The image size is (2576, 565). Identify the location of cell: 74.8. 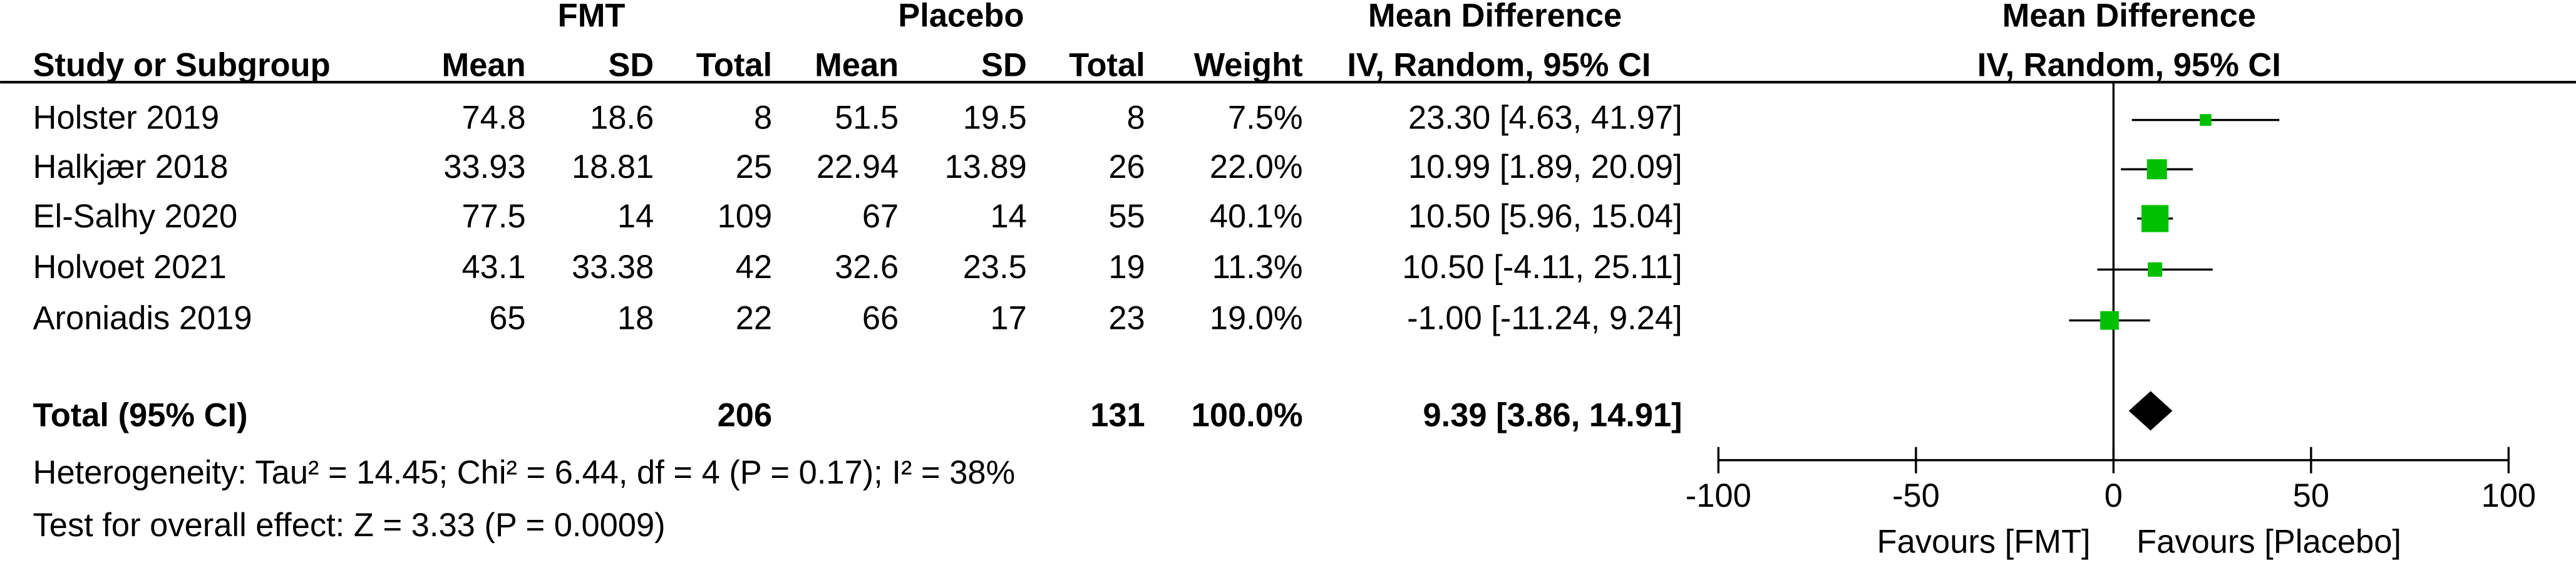
(494, 118).